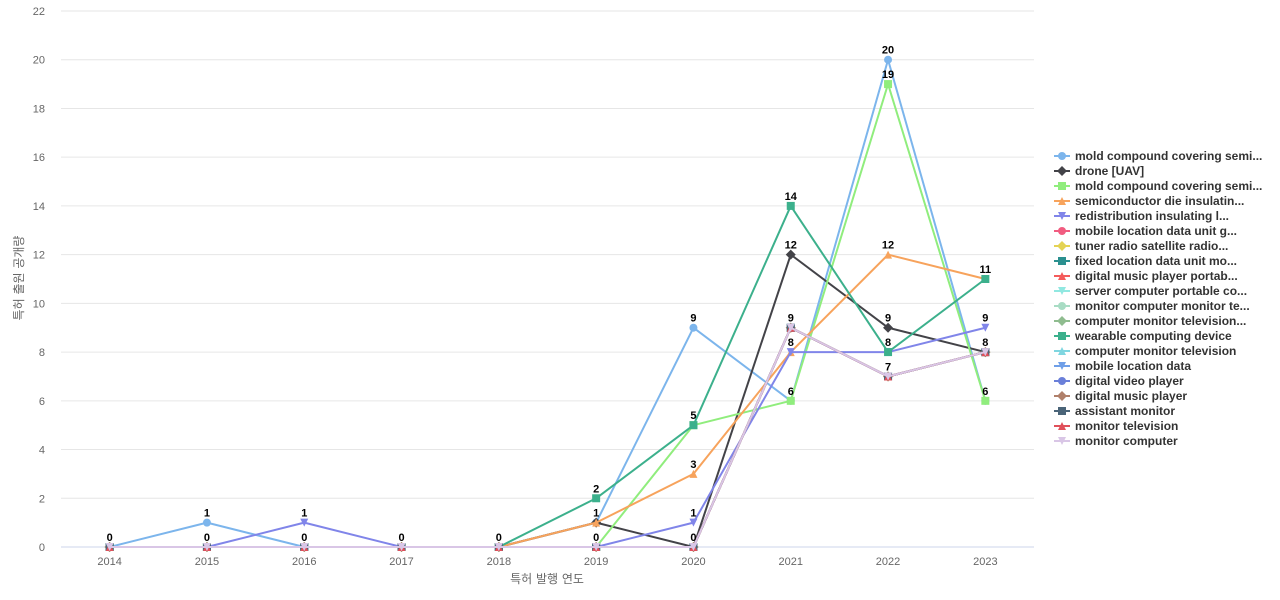 The width and height of the screenshot is (1280, 600). What do you see at coordinates (499, 562) in the screenshot?
I see `x-tick-label: 2018` at bounding box center [499, 562].